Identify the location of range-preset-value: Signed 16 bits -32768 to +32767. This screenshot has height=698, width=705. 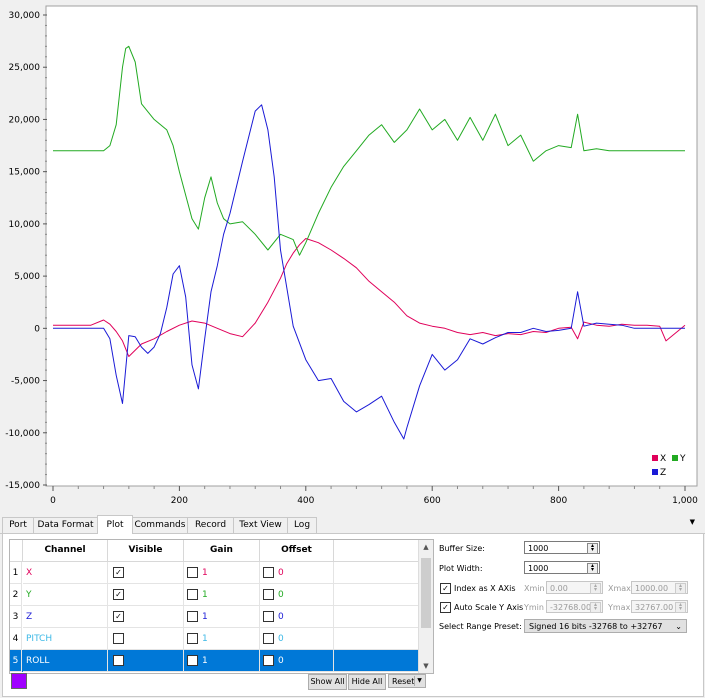
(596, 626).